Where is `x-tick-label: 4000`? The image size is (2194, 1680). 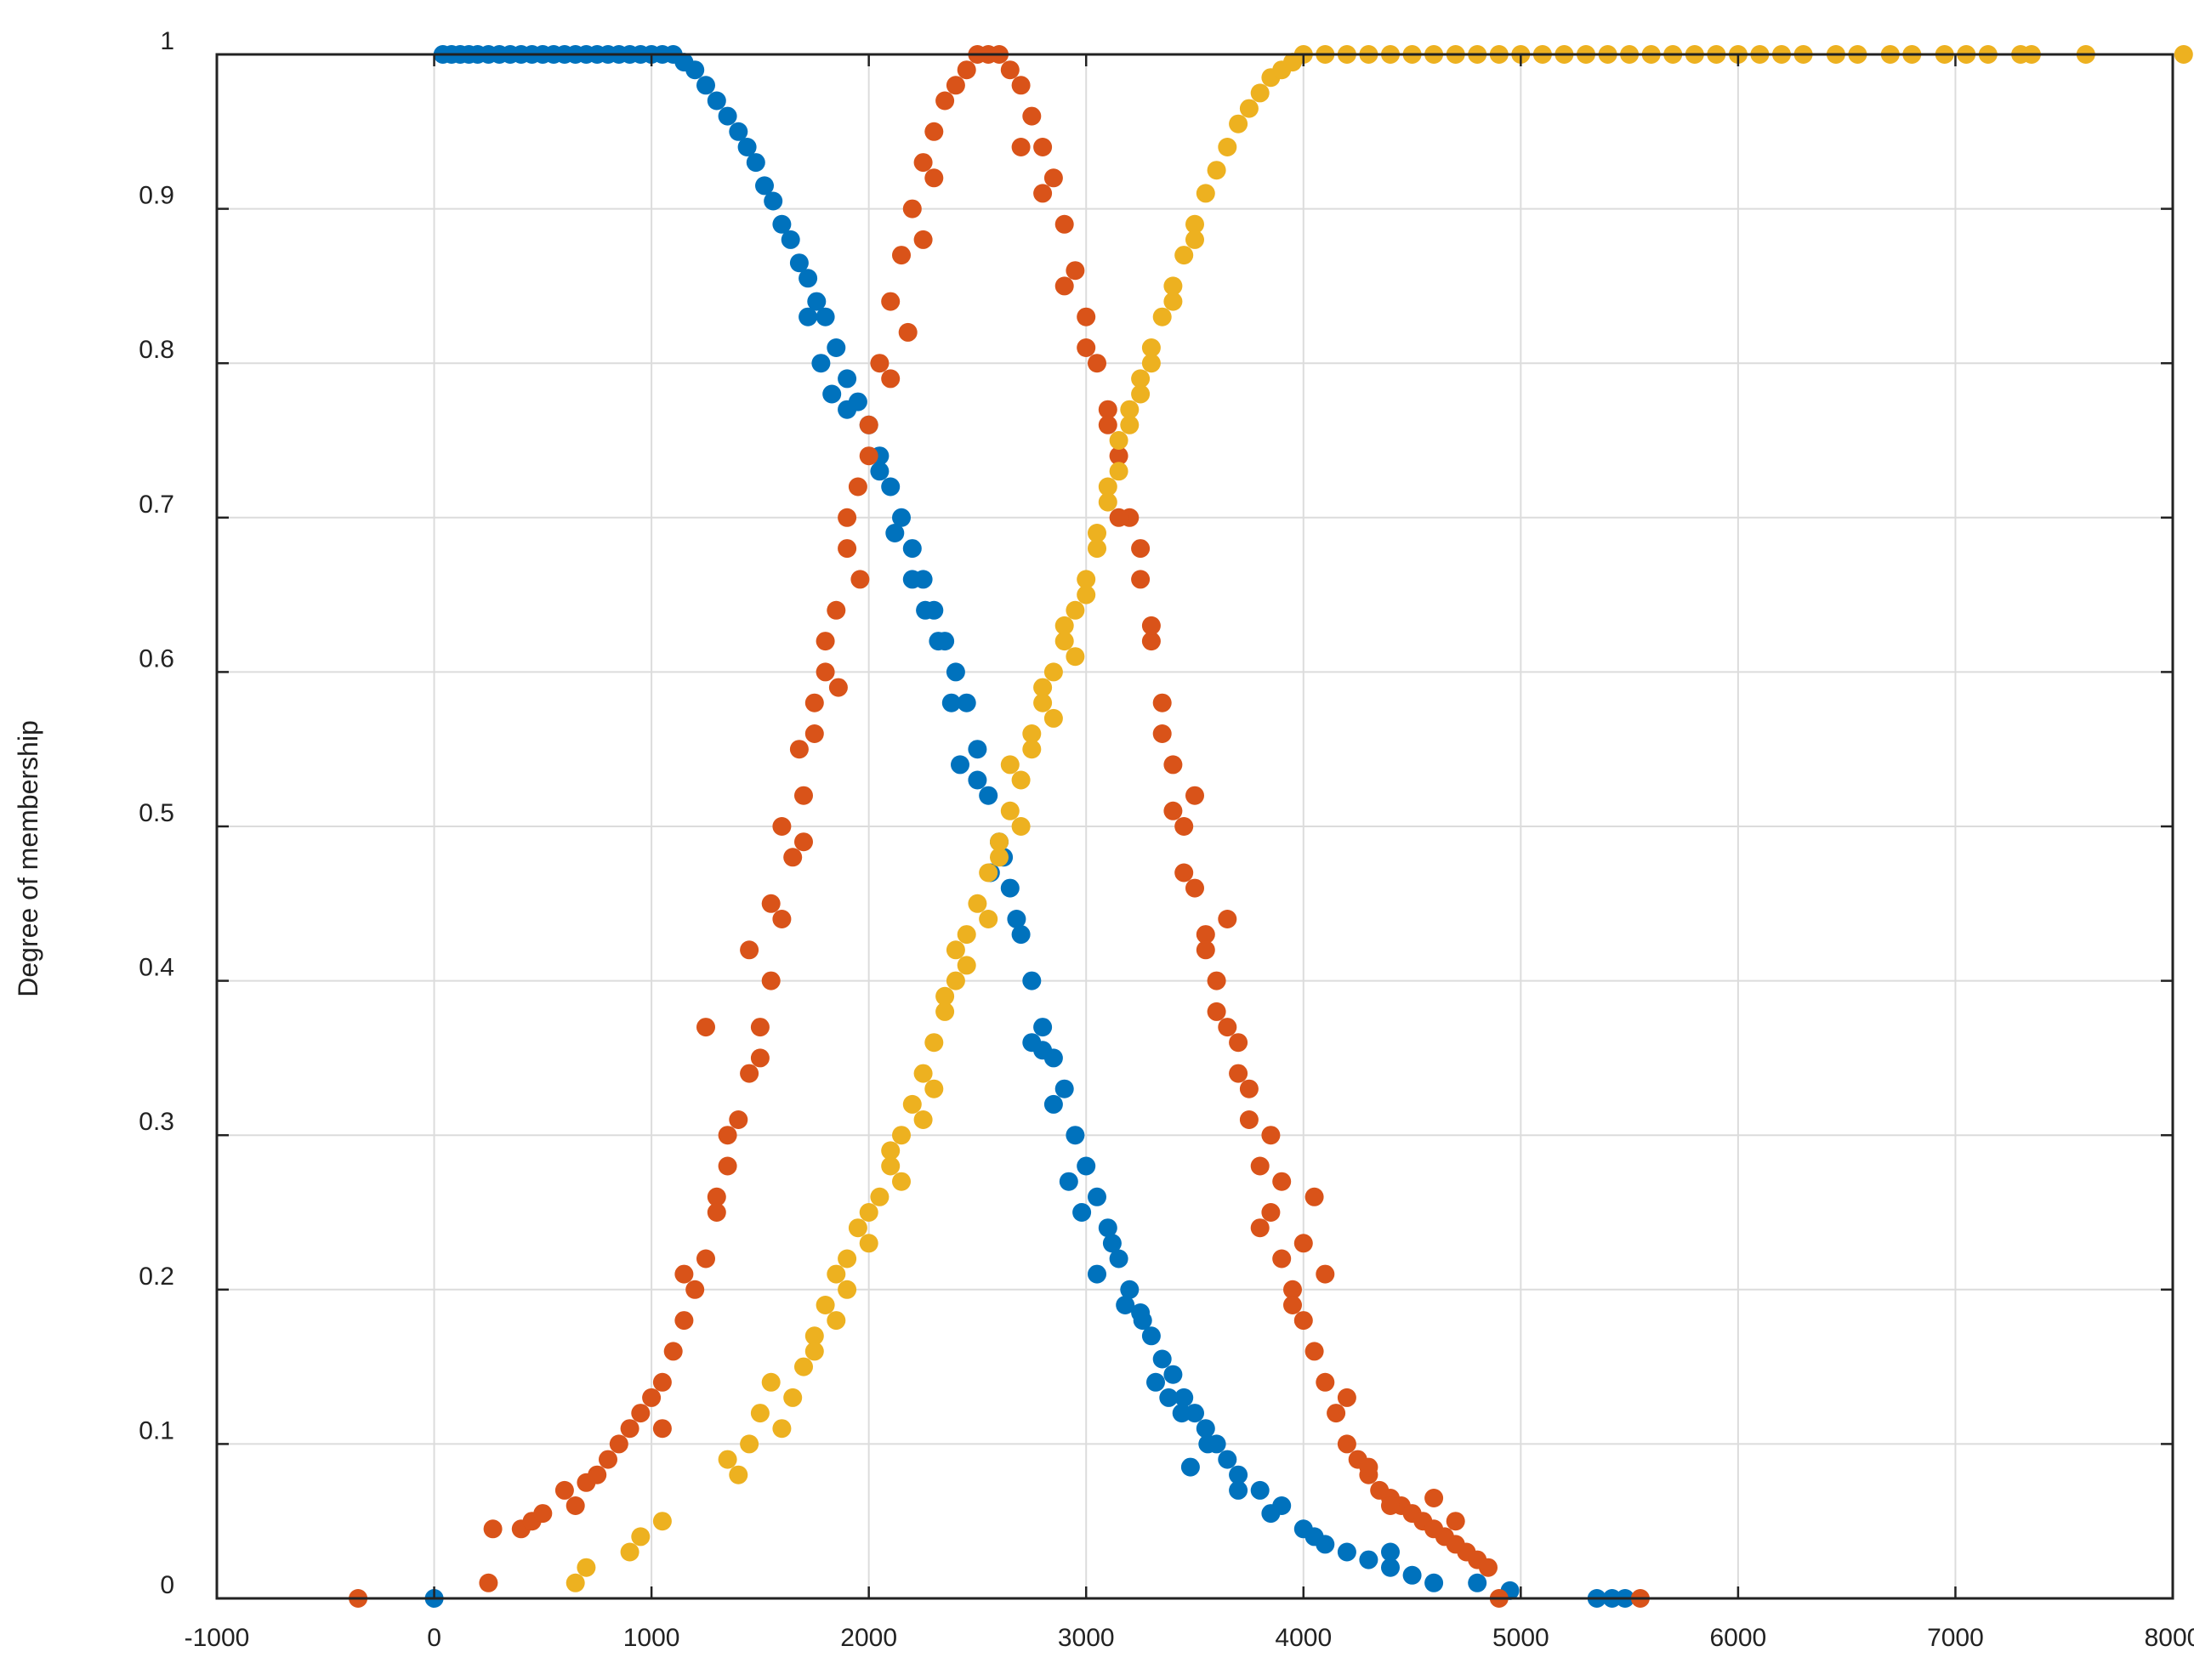
x-tick-label: 4000 is located at coordinates (1303, 1638).